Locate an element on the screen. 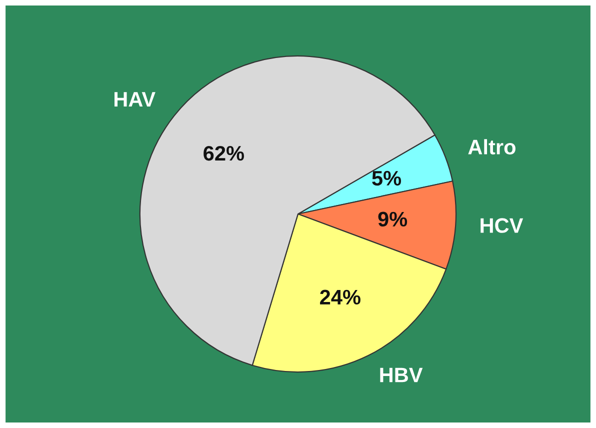 The width and height of the screenshot is (596, 428). slice-label: HBV is located at coordinates (401, 375).